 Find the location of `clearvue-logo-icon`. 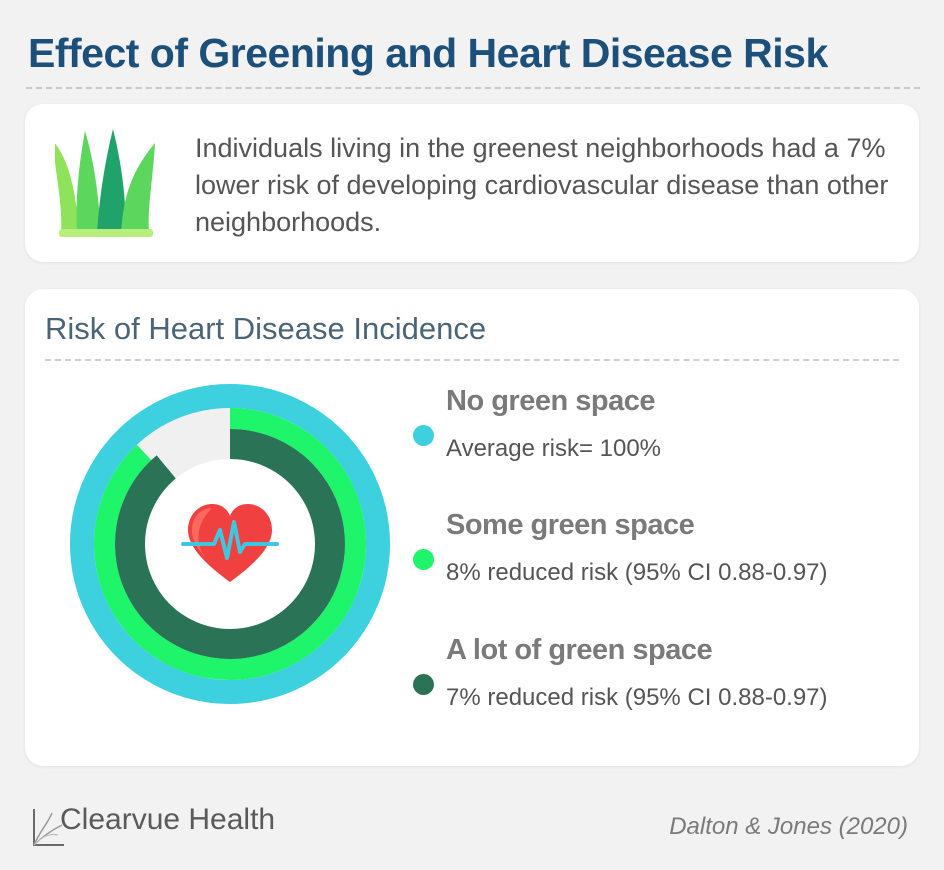

clearvue-logo-icon is located at coordinates (48, 827).